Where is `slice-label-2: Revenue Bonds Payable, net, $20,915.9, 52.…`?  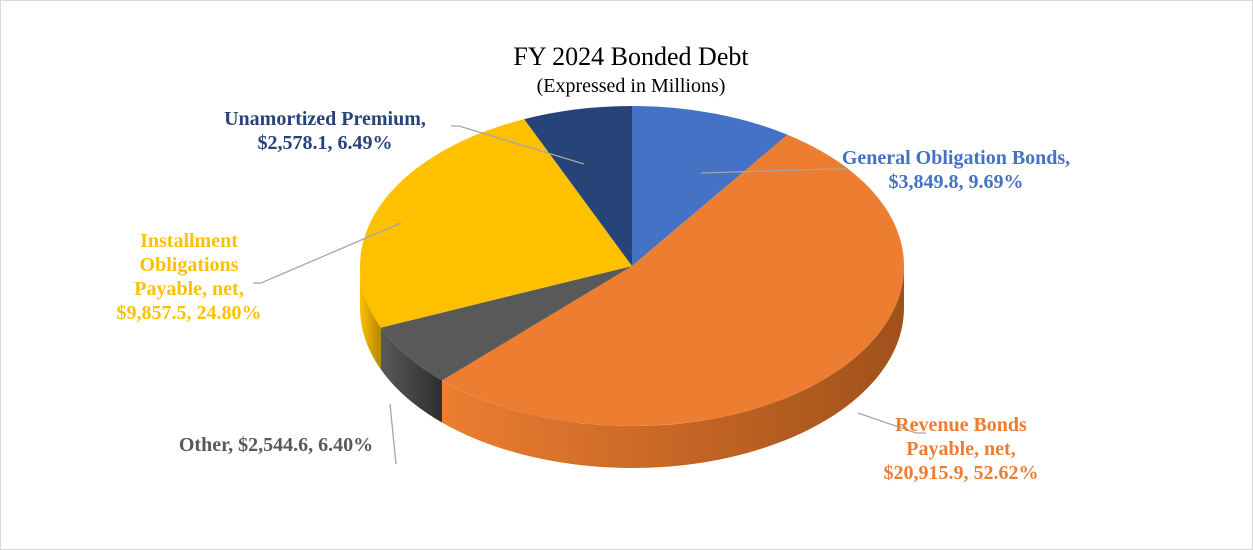 slice-label-2: Revenue Bonds Payable, net, $20,915.9, 52.… is located at coordinates (961, 449).